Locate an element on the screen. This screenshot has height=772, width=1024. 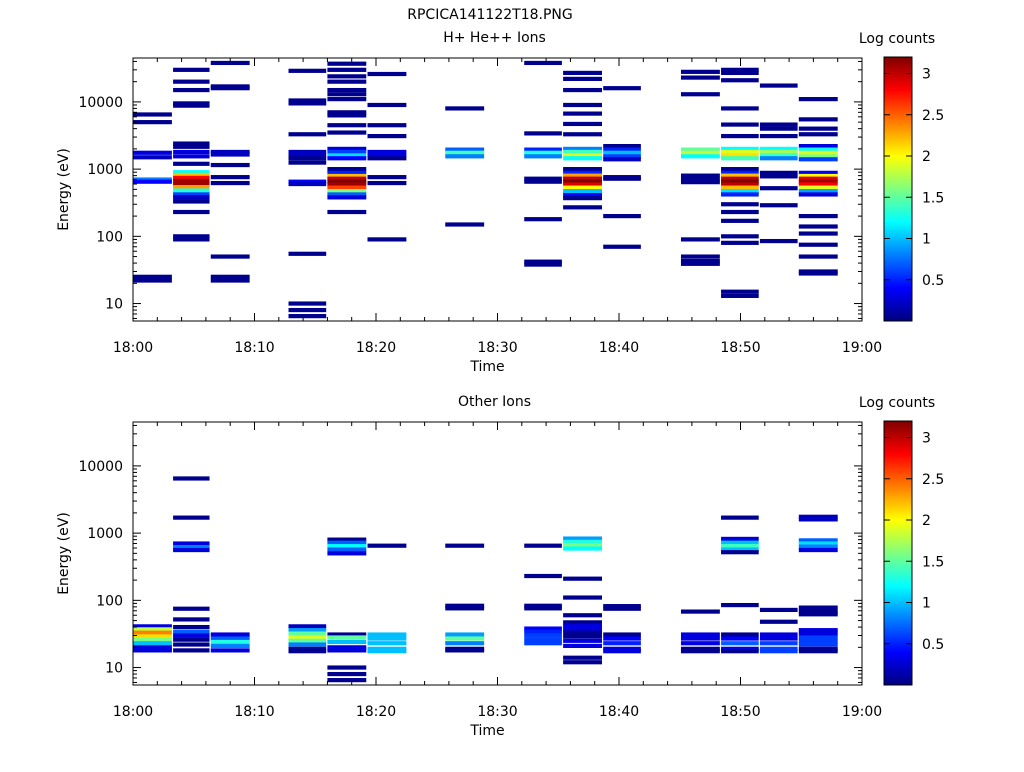
y-axis-label: Energy (eV) is located at coordinates (64, 553).